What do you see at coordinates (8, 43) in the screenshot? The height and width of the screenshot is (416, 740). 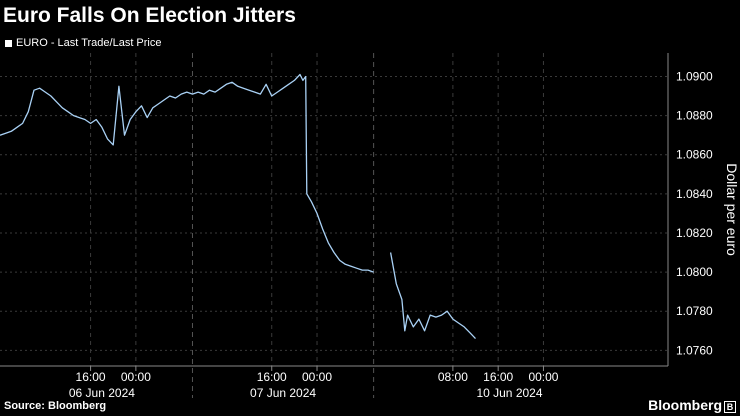 I see `legend-swatch` at bounding box center [8, 43].